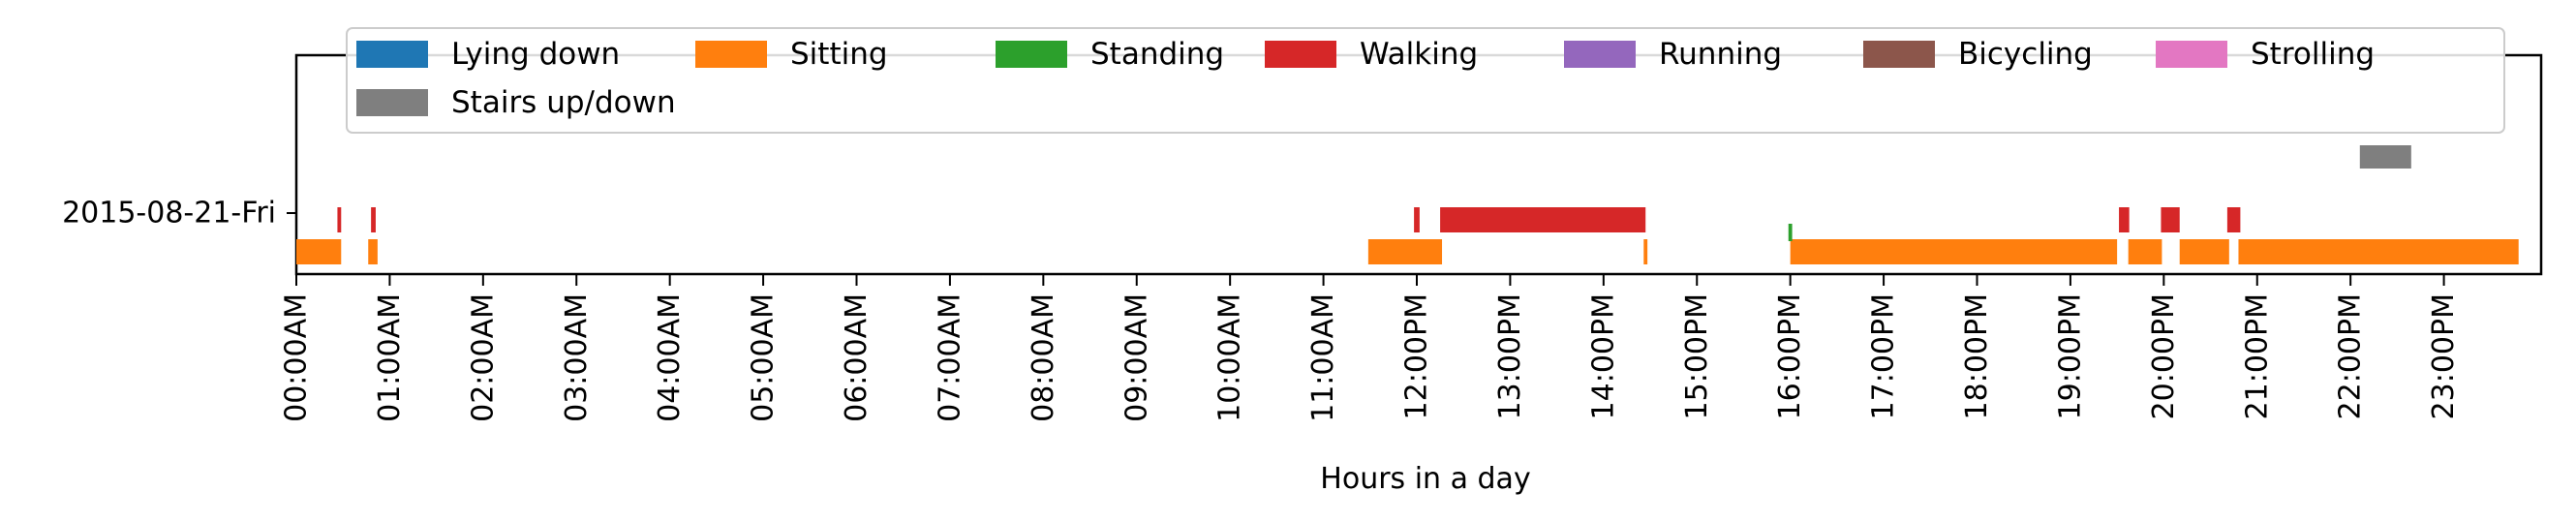  I want to click on x-tick-label: 16:00PM, so click(1790, 356).